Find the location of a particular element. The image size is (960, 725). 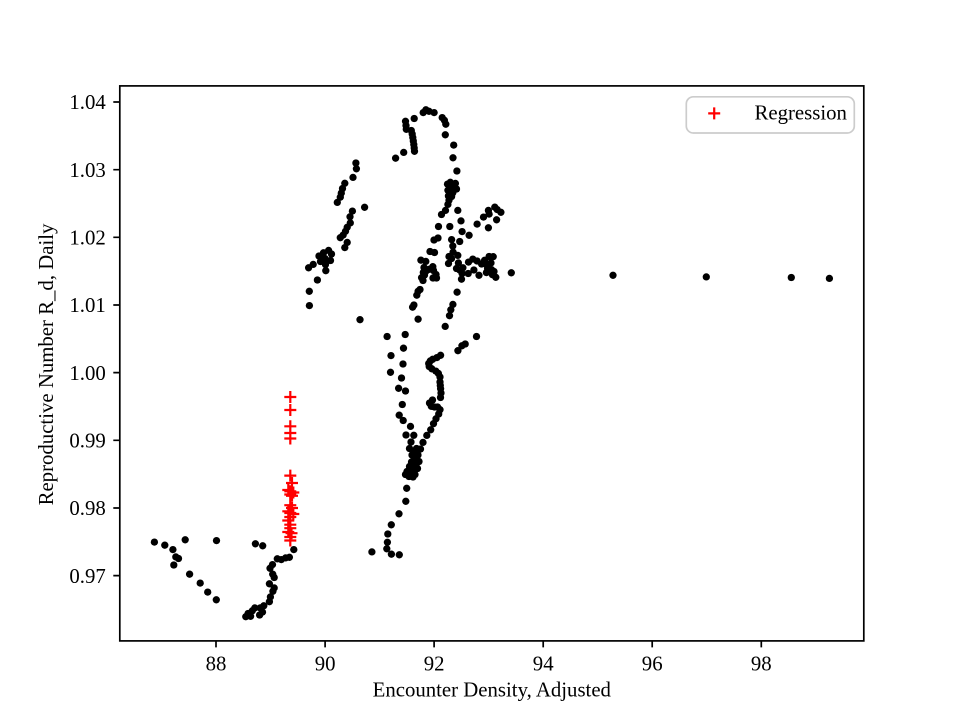

svg-text: Regression is located at coordinates (801, 112).